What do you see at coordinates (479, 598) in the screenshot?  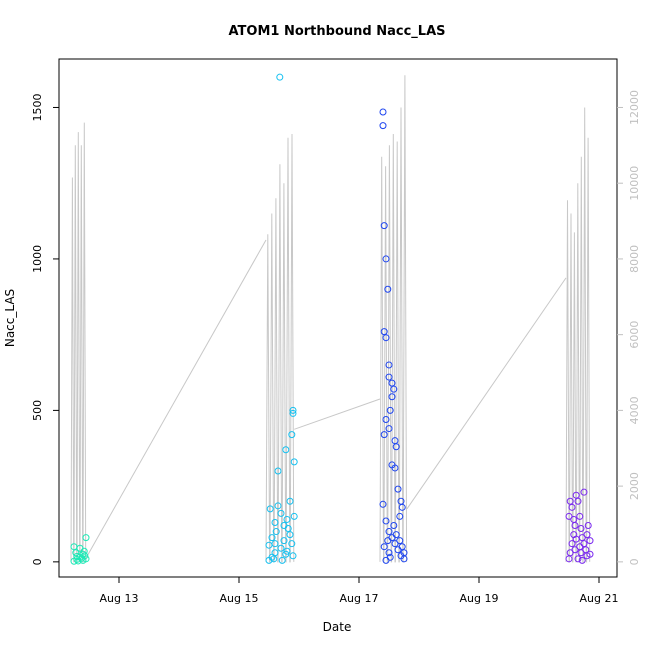 I see `x-tick-label: Aug 19` at bounding box center [479, 598].